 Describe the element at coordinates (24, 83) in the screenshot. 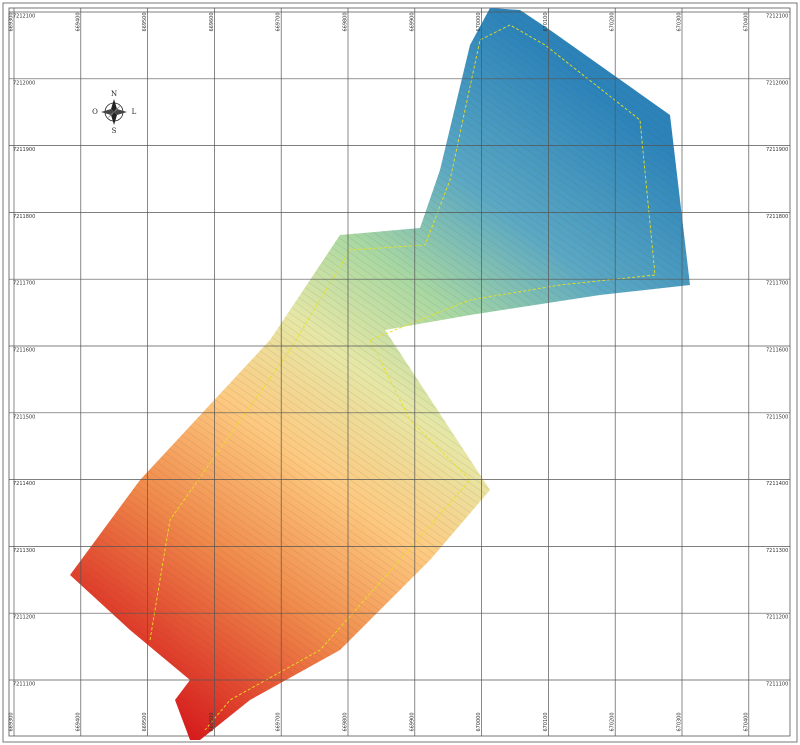

I see `northing-label-left: 7212000` at that location.